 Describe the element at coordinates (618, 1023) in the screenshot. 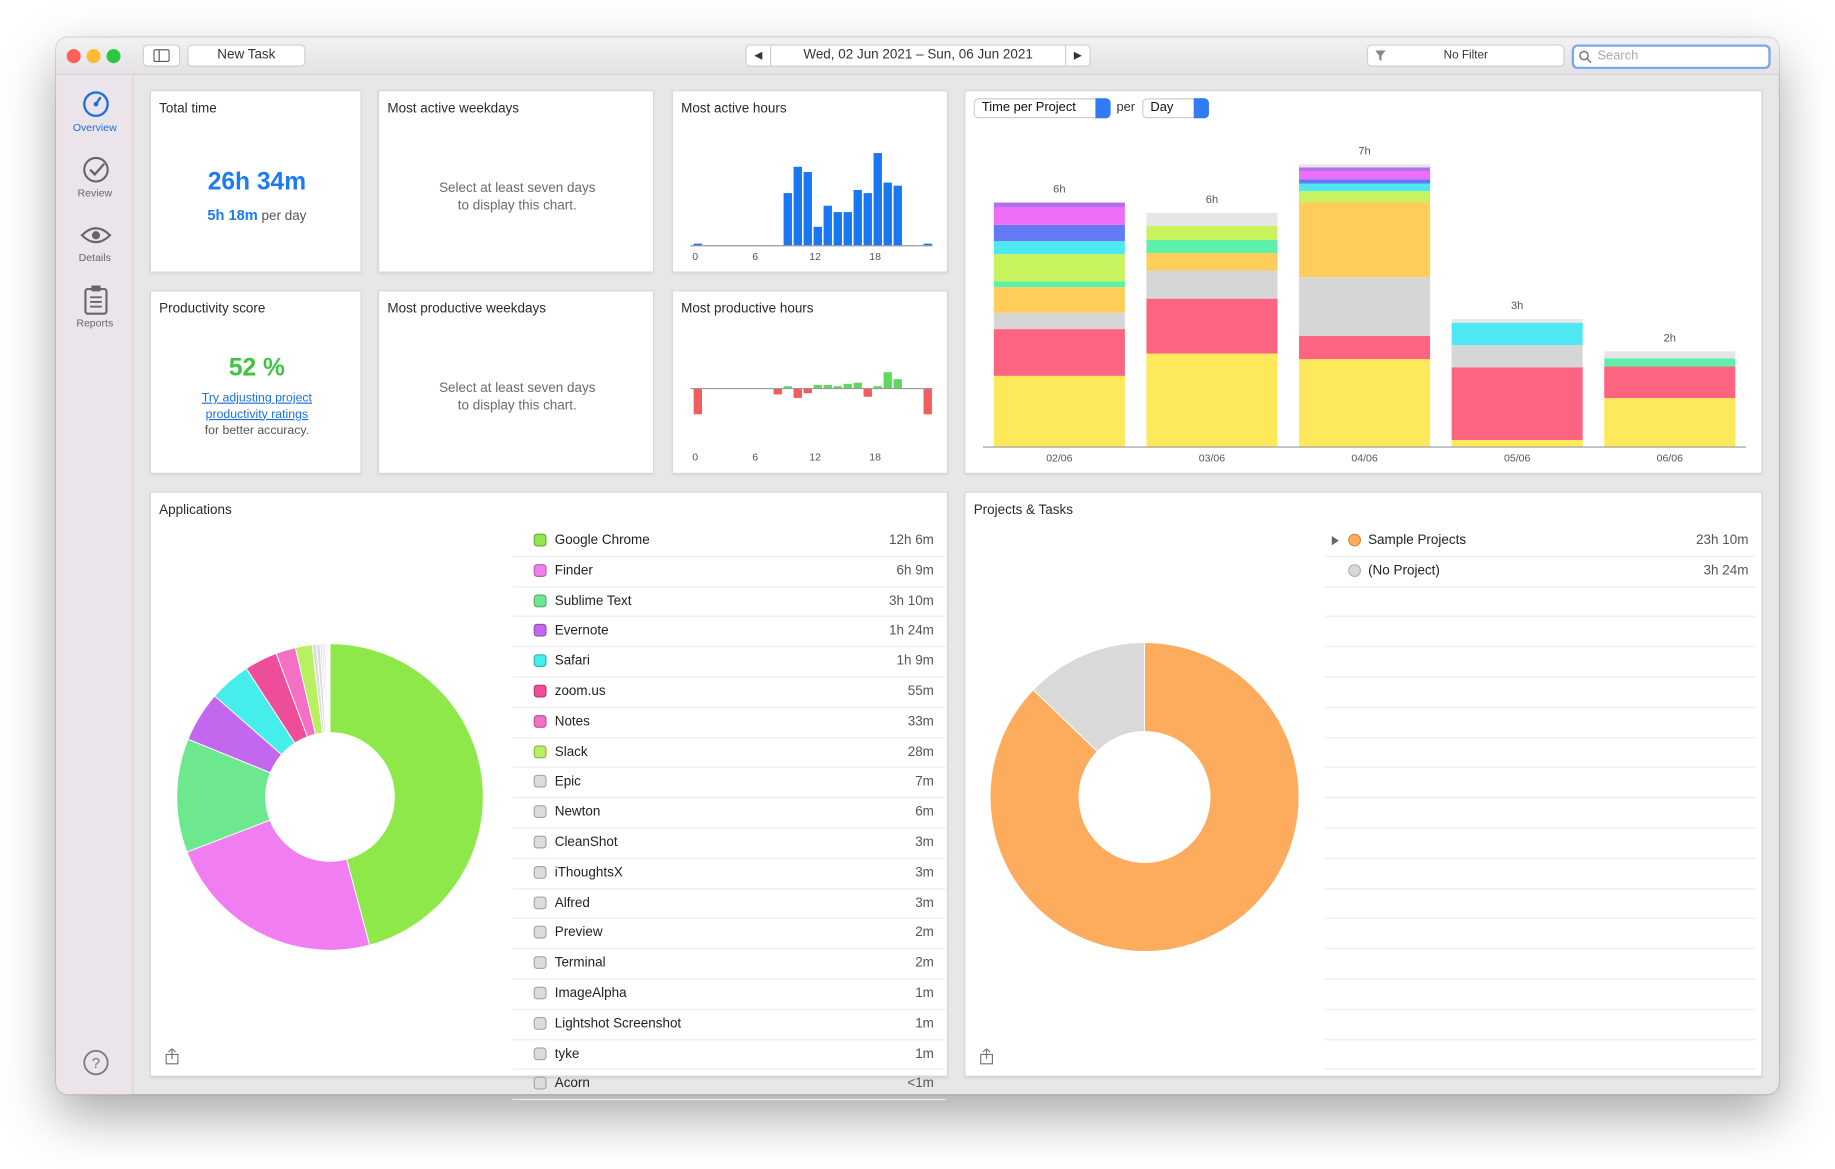

I see `app-name: Lightshot Screenshot` at that location.